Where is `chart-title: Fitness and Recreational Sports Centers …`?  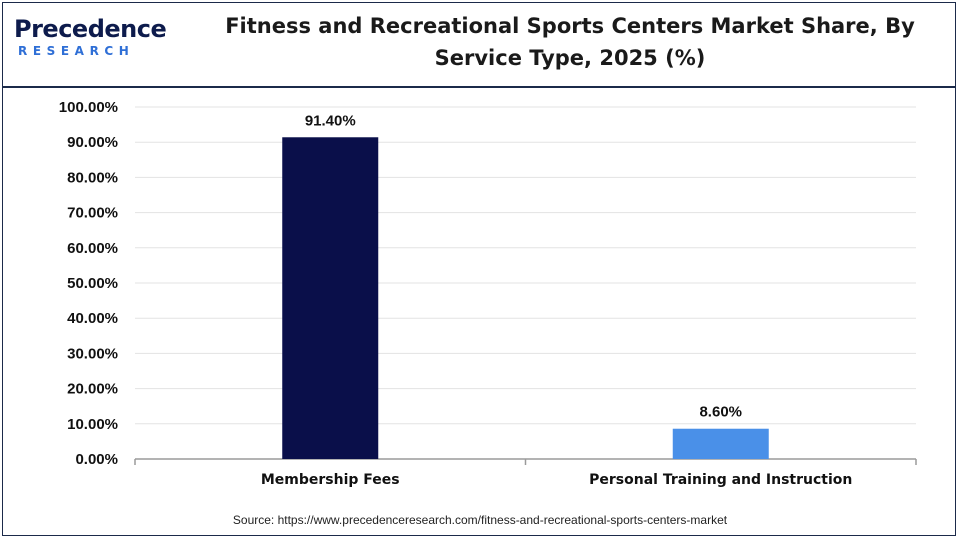 chart-title: Fitness and Recreational Sports Centers … is located at coordinates (570, 42).